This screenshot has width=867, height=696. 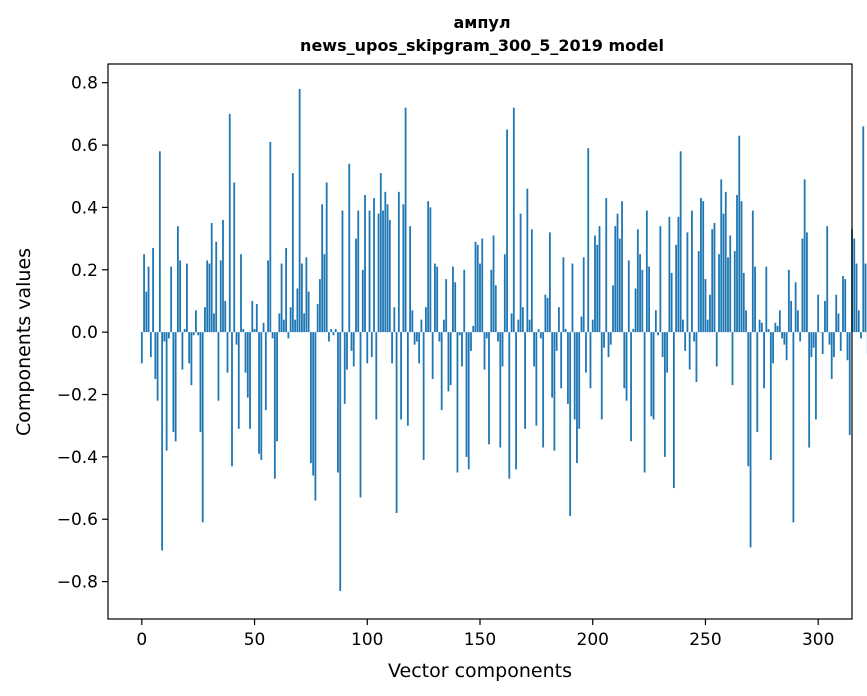 I want to click on y-axis-label: Components values, so click(x=24, y=342).